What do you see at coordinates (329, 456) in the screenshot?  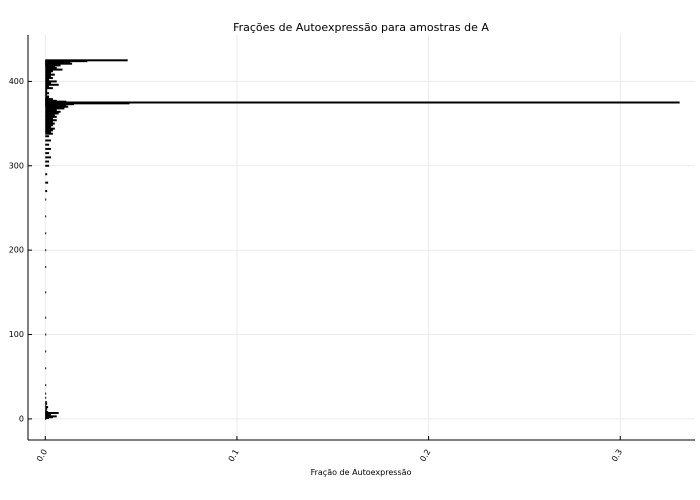 I see `x-tick-labels: 0.0 0.1 0.2 0.3` at bounding box center [329, 456].